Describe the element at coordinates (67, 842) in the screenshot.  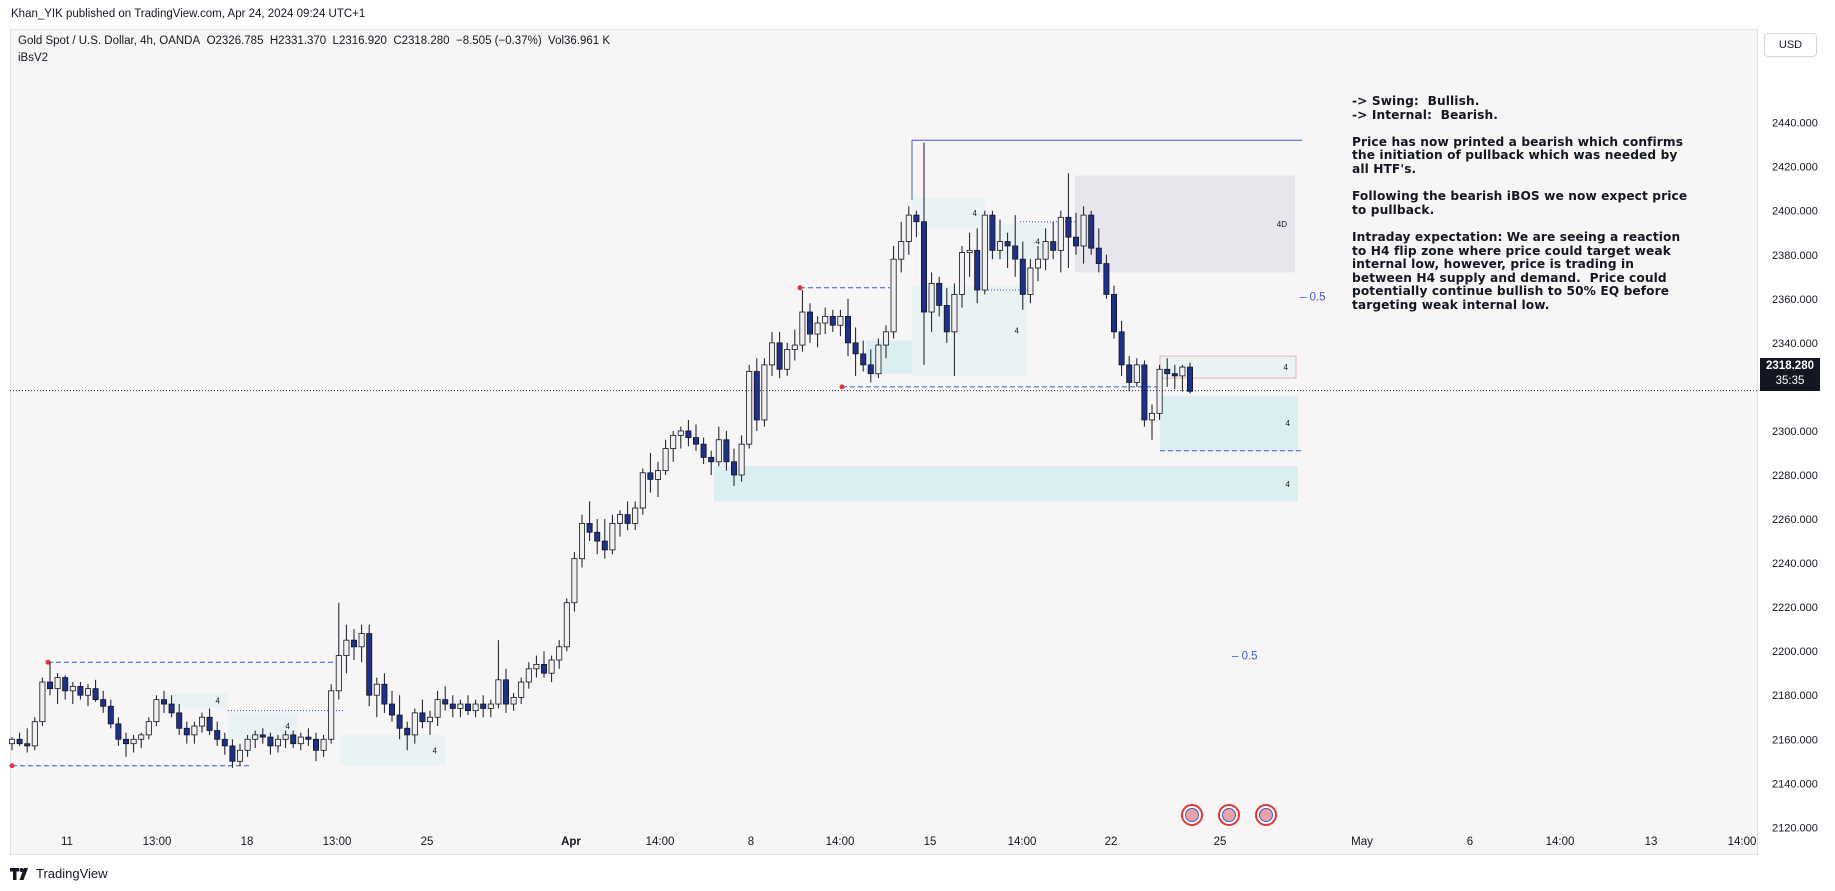
I see `x-tick-label: 11` at that location.